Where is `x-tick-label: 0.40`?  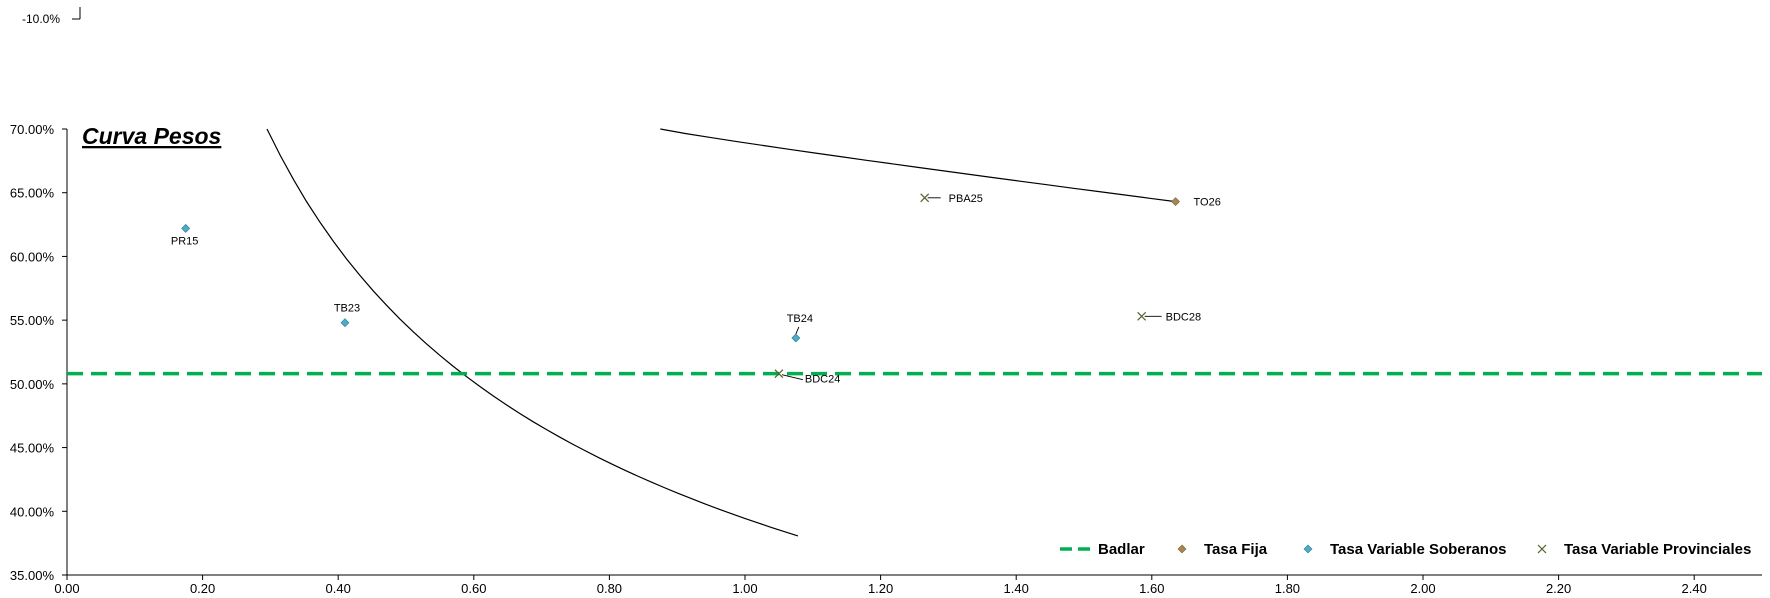 x-tick-label: 0.40 is located at coordinates (338, 588).